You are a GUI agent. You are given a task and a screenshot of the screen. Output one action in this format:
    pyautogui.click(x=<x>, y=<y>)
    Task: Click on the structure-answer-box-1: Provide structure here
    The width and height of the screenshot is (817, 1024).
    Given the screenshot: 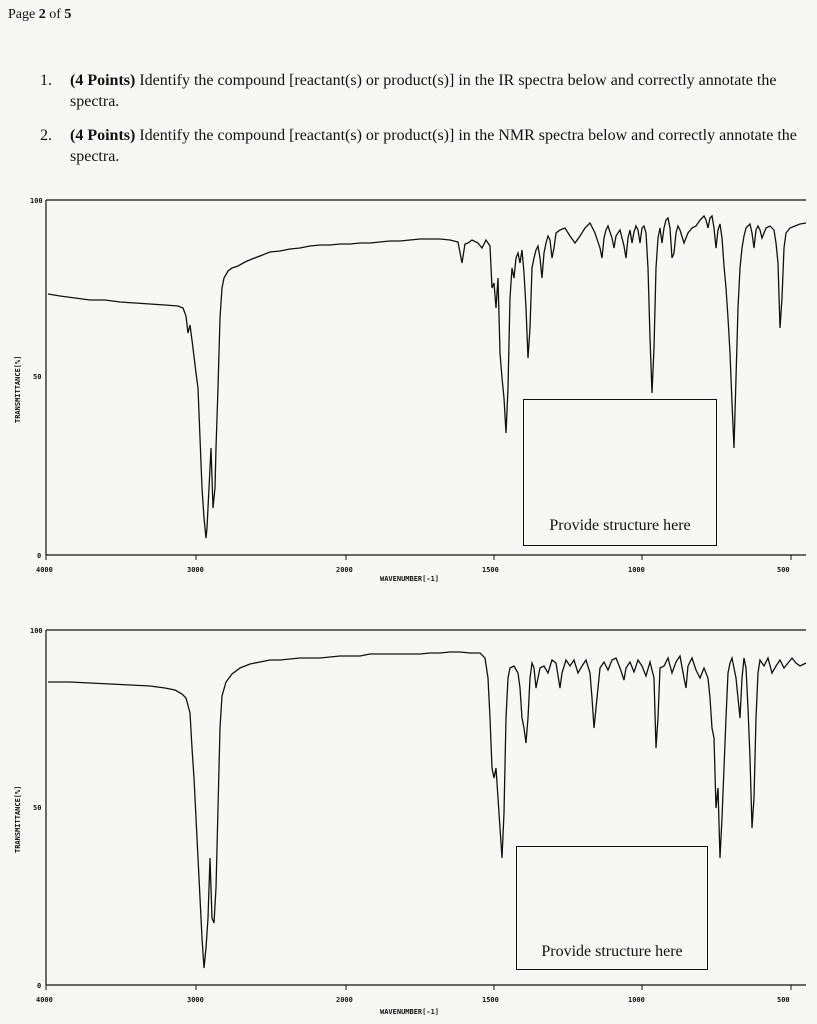 What is the action you would take?
    pyautogui.click(x=620, y=472)
    